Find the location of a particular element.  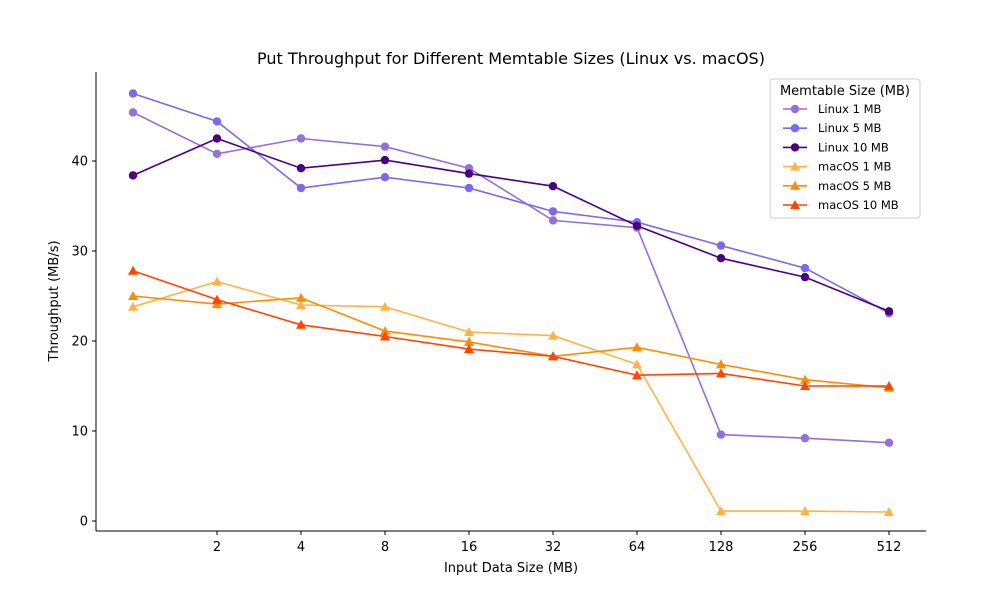

x-axis-label: Input Data Size (MB) is located at coordinates (511, 568).